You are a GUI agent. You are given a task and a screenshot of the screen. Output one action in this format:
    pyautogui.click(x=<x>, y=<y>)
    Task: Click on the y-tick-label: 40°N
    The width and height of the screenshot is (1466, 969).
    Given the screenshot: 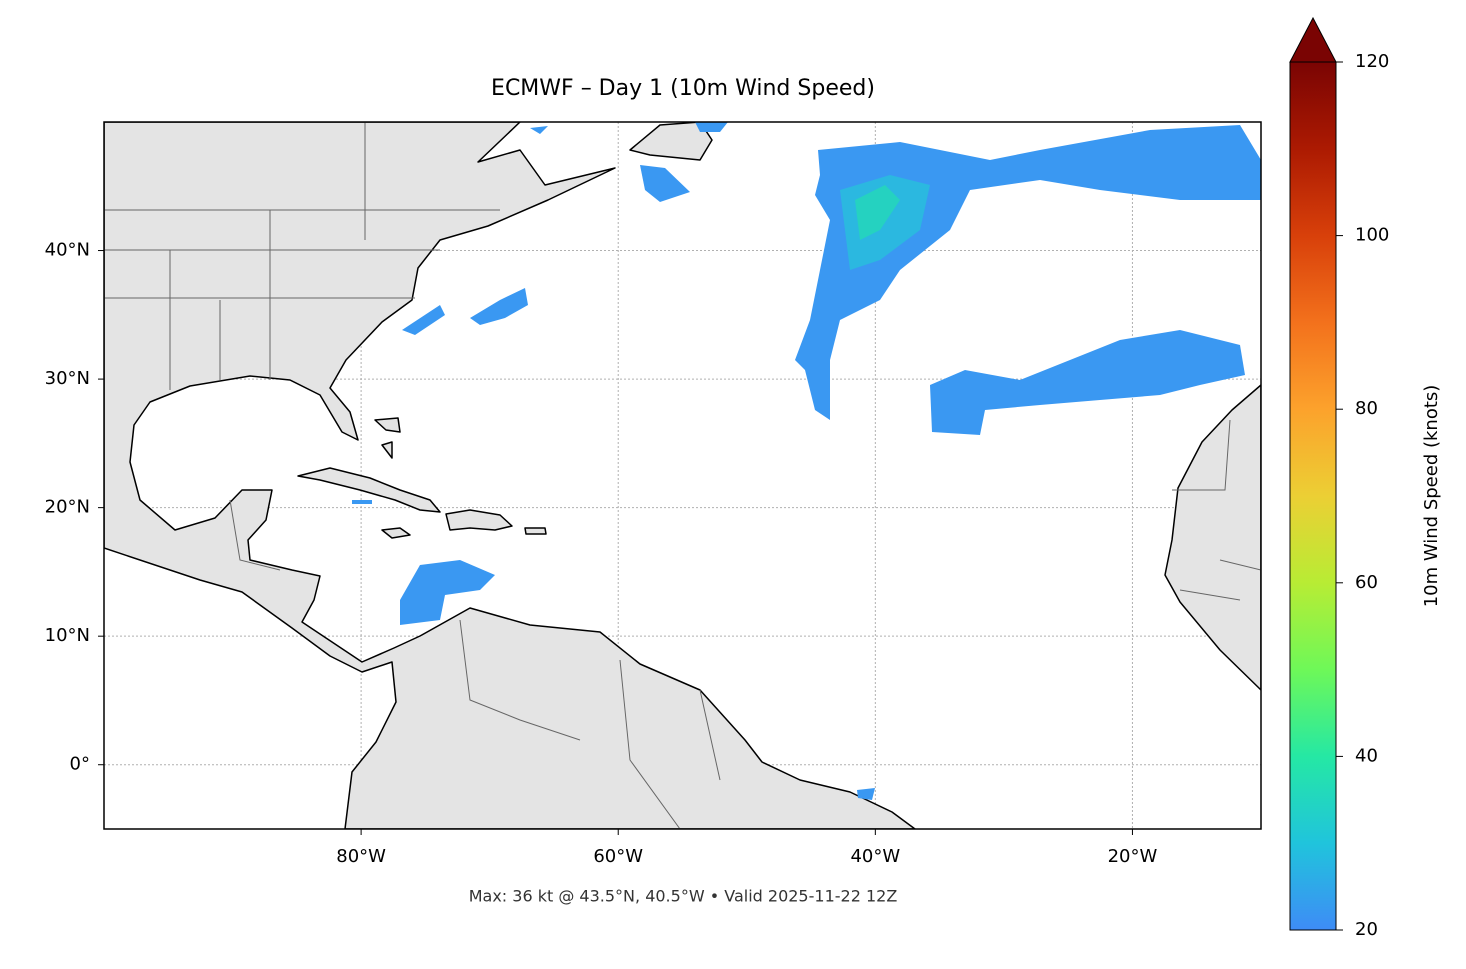 What is the action you would take?
    pyautogui.click(x=67, y=250)
    